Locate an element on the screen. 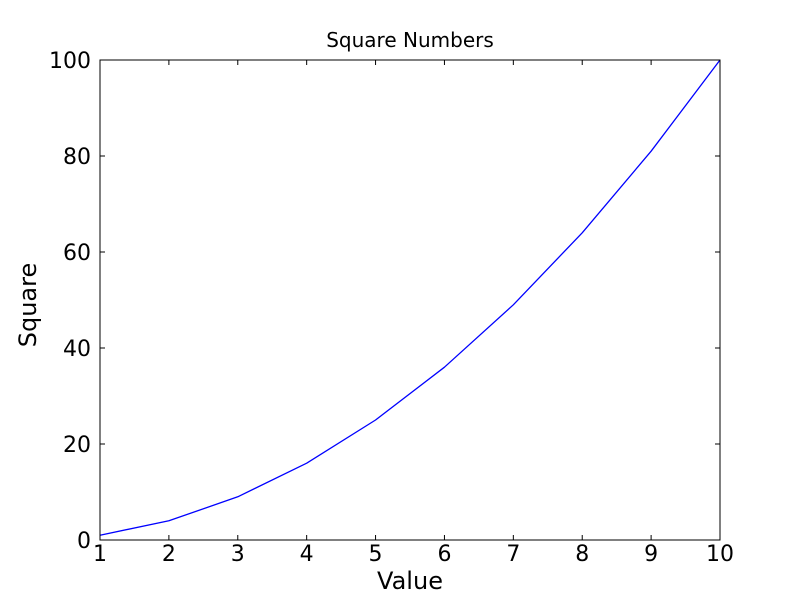 The width and height of the screenshot is (800, 600). y-axis-label: Square is located at coordinates (28, 305).